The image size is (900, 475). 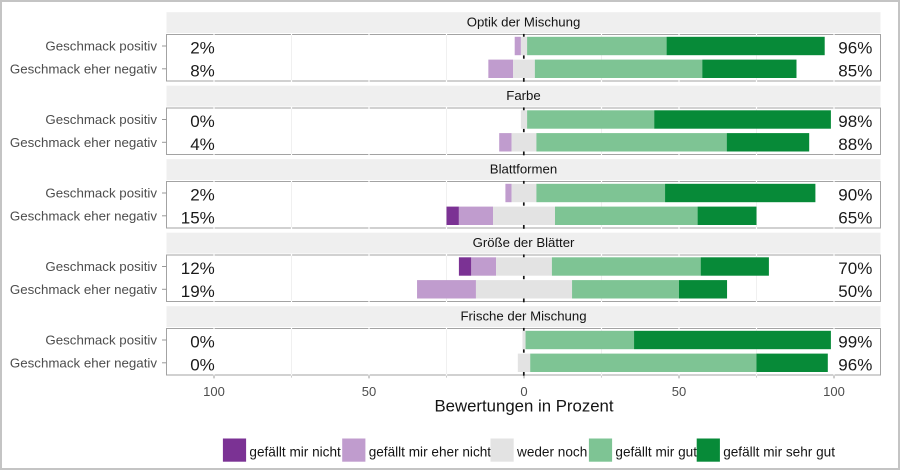 What do you see at coordinates (523, 406) in the screenshot?
I see `svg-text: Bewertungen in Prozent` at bounding box center [523, 406].